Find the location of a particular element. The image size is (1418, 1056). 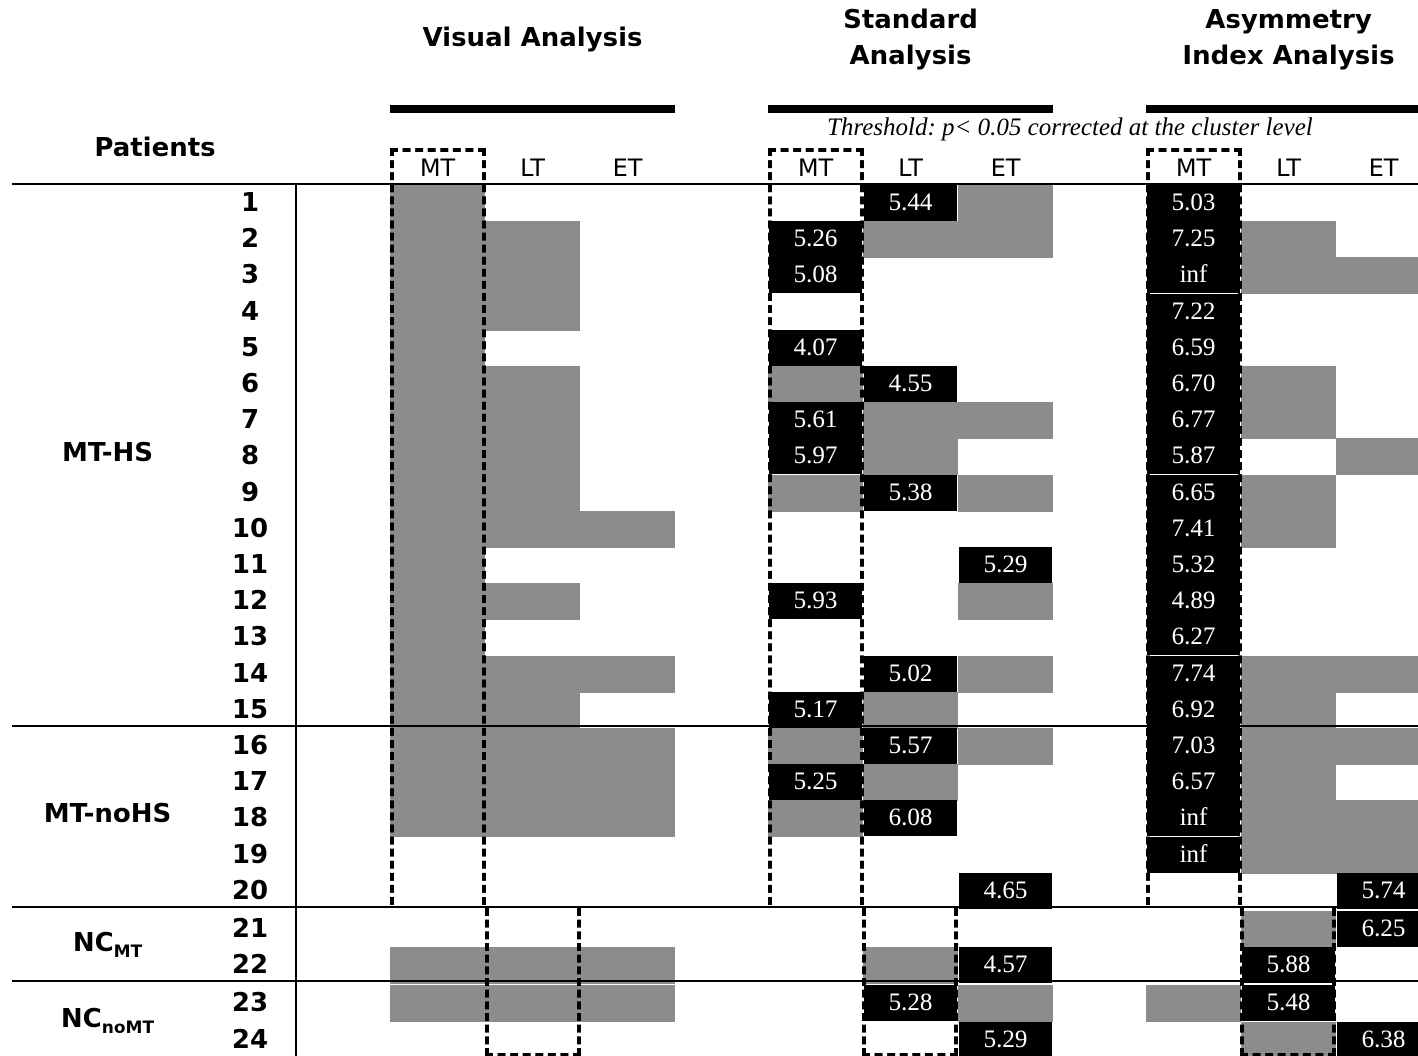

standard-analysis-rule is located at coordinates (910, 109).